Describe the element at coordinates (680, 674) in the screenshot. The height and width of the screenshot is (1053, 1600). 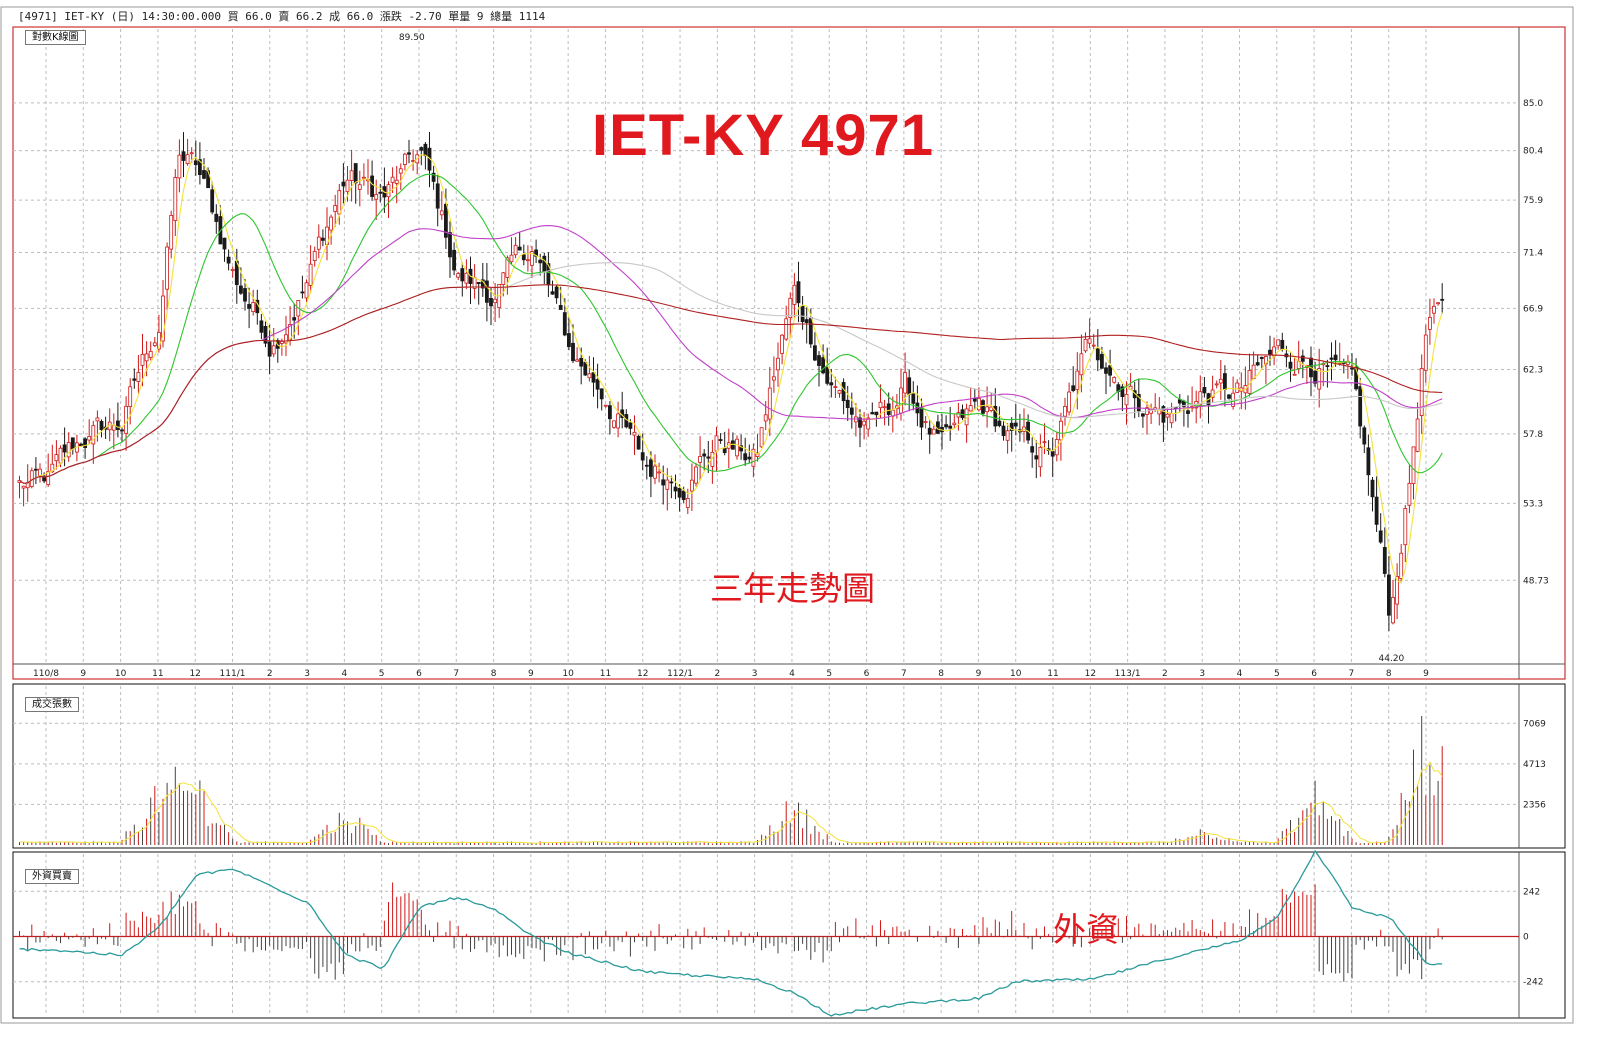
I see `x-tick-label: 112/1` at that location.